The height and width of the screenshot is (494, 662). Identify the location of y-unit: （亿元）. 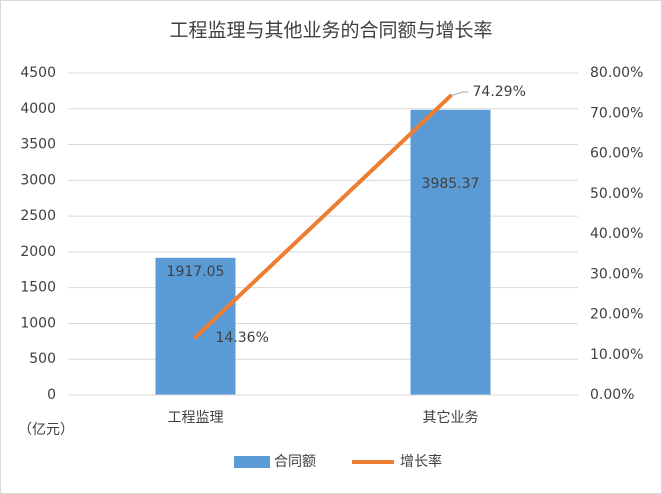
(46, 430).